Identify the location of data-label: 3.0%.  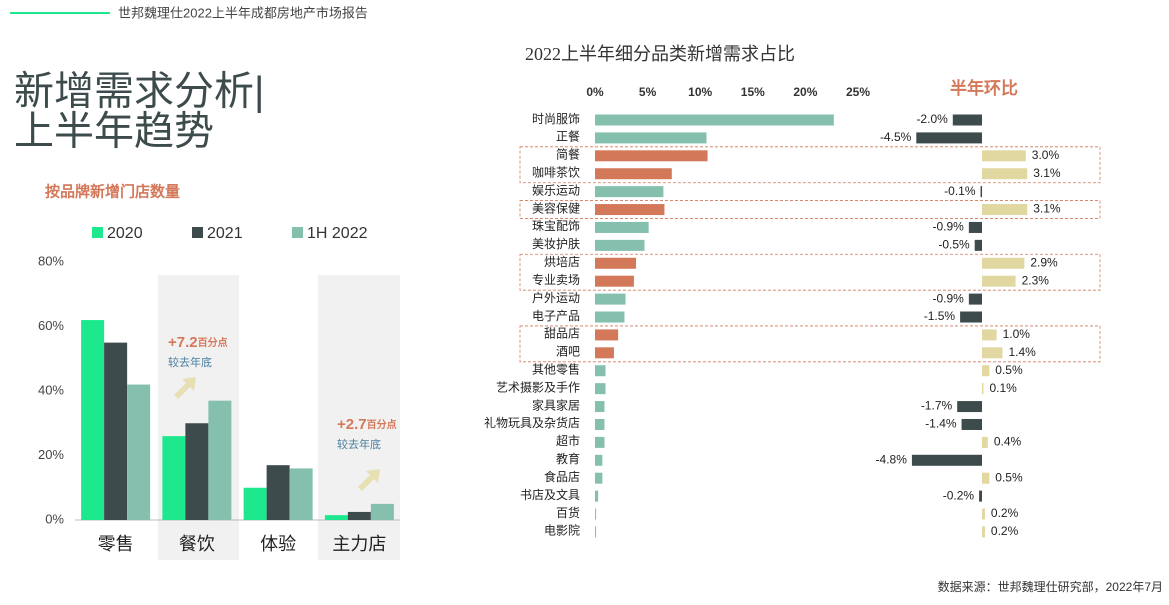
(1046, 155).